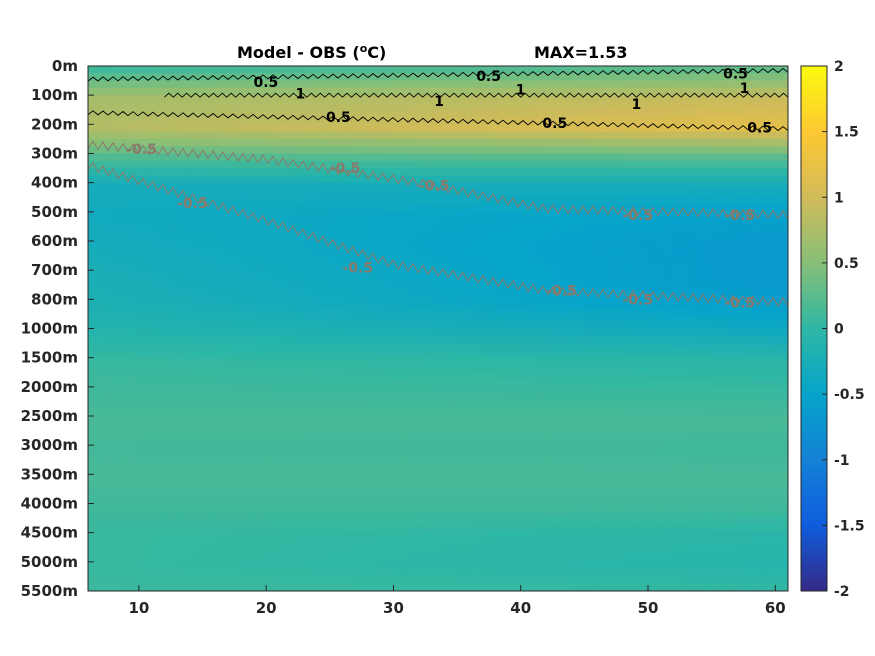 The height and width of the screenshot is (656, 875). What do you see at coordinates (438, 74) in the screenshot?
I see `contour-line` at bounding box center [438, 74].